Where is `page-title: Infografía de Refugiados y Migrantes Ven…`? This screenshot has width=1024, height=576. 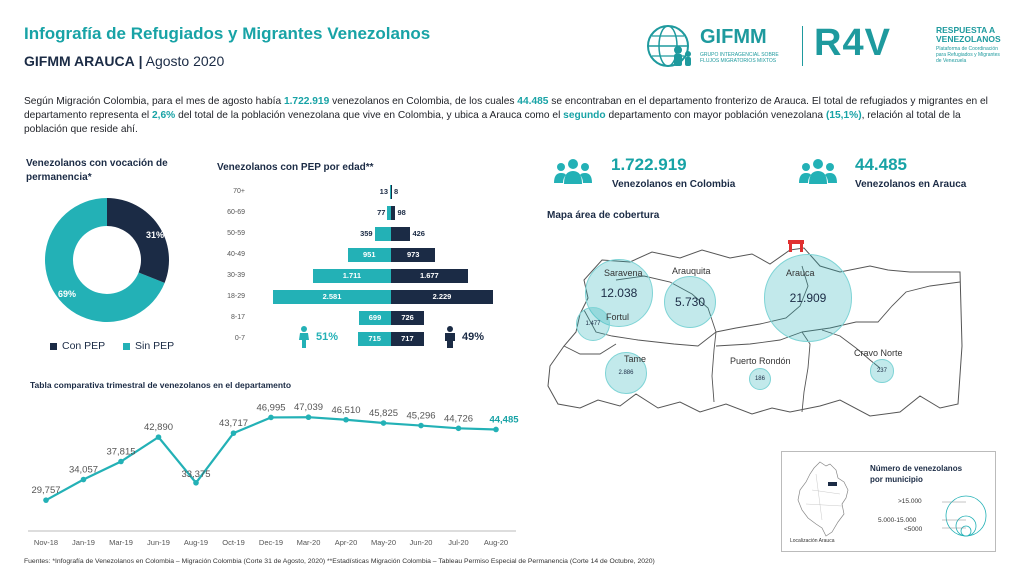
page-title: Infografía de Refugiados y Migrantes Ven… is located at coordinates (227, 33).